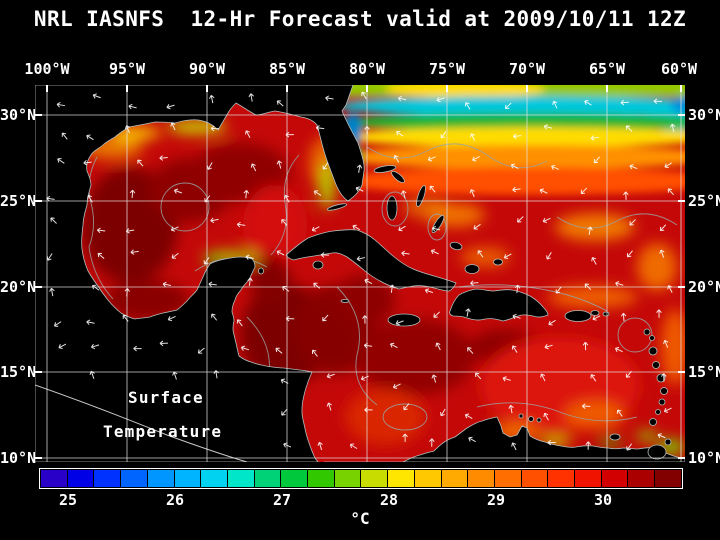 This screenshot has height=540, width=720. I want to click on lon-label: 85°W, so click(287, 69).